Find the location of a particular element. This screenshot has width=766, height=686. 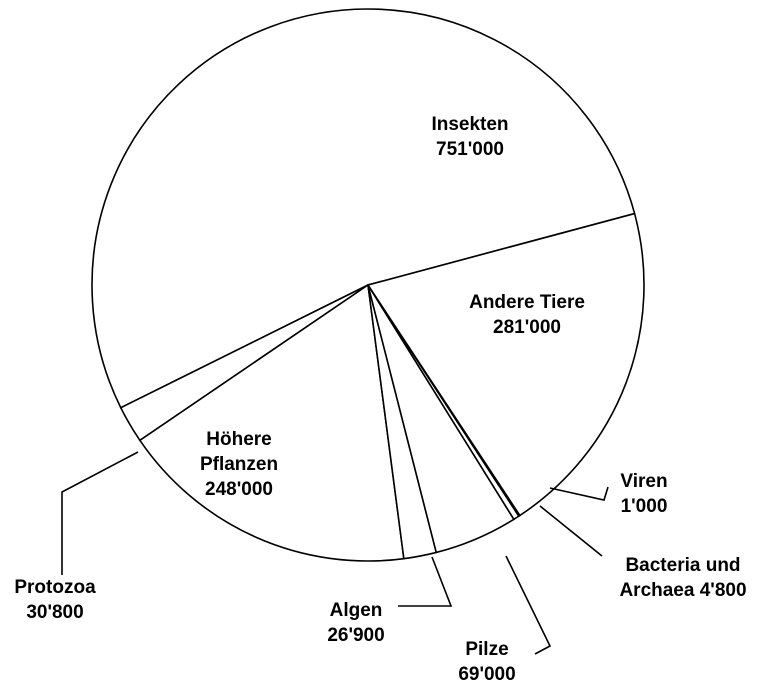

value-label: 69'000 is located at coordinates (487, 674).